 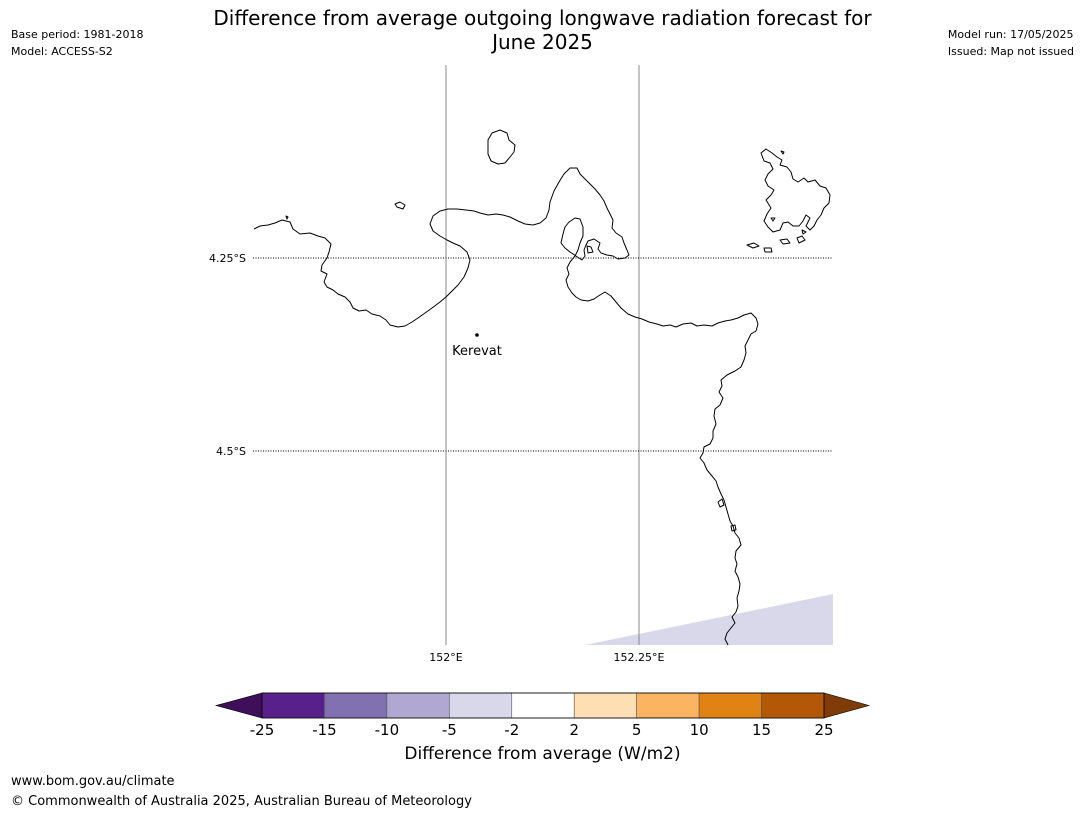 I want to click on coastline-islet-sm9, so click(x=773, y=219).